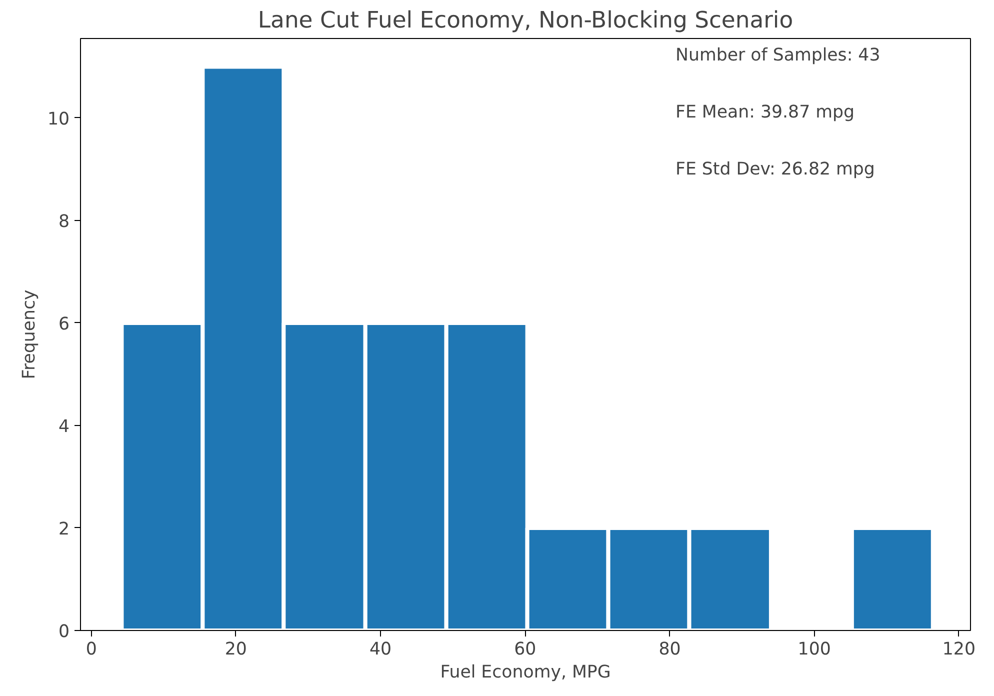  Describe the element at coordinates (235, 650) in the screenshot. I see `x-tick-label: 20` at that location.